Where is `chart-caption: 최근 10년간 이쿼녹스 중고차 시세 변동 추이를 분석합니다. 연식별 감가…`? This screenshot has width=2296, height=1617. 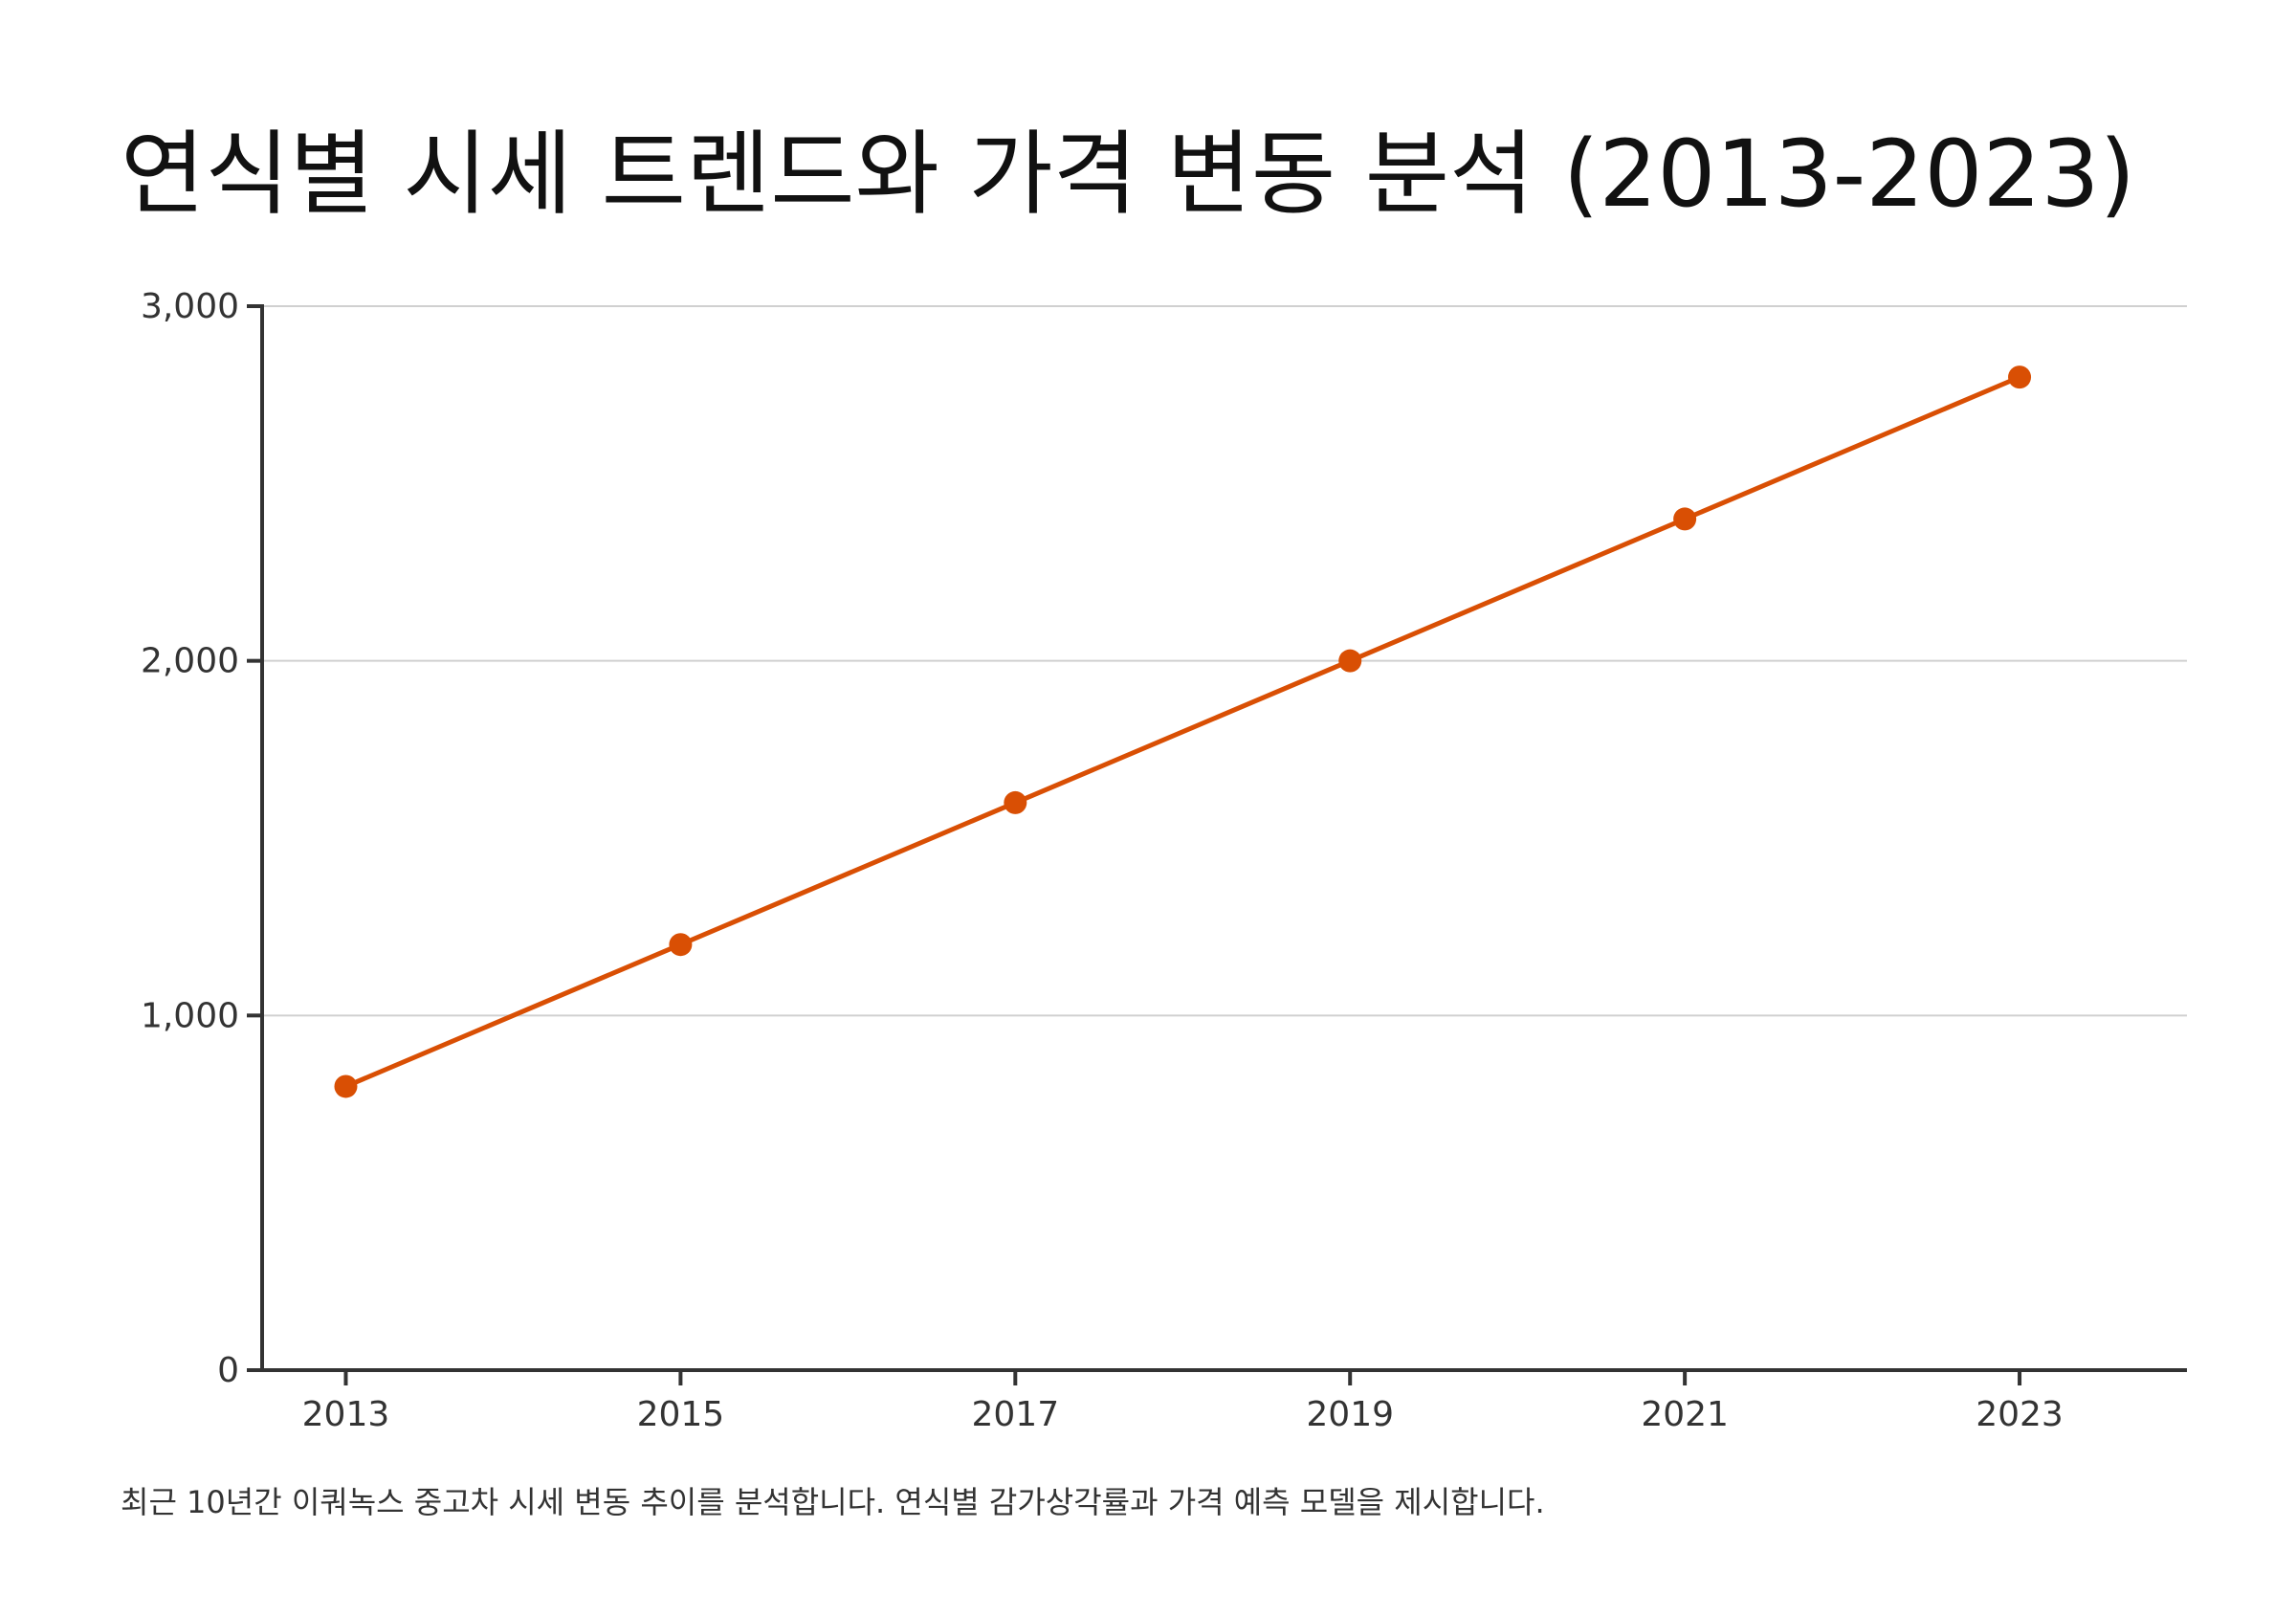
chart-caption: 최근 10년간 이쿼녹스 중고차 시세 변동 추이를 분석합니다. 연식별 감가… is located at coordinates (833, 1502).